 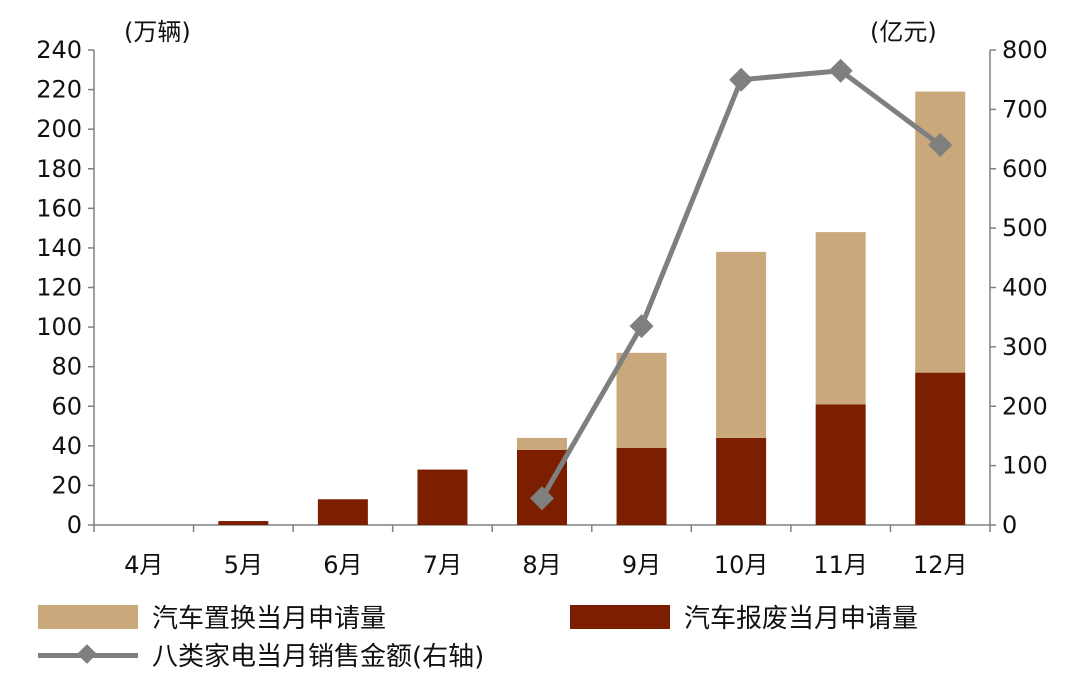 What do you see at coordinates (59, 327) in the screenshot?
I see `left-tick-label: 100` at bounding box center [59, 327].